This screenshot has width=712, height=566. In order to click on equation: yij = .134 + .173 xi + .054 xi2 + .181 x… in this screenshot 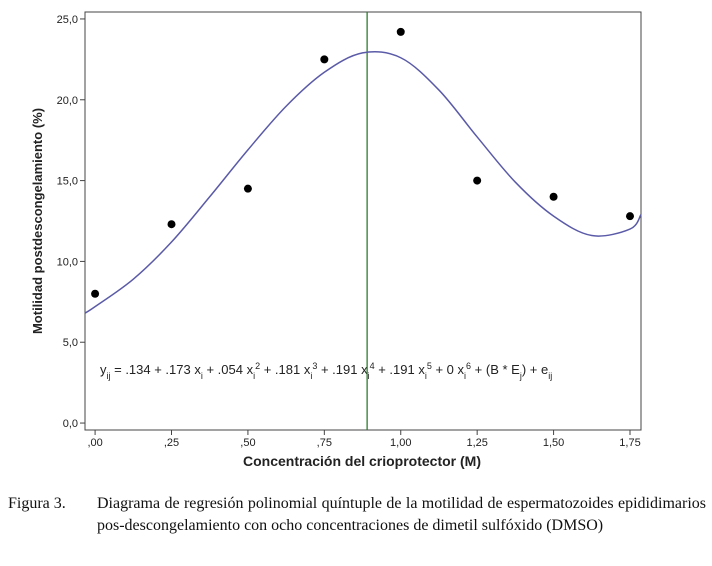, I will do `click(326, 371)`.